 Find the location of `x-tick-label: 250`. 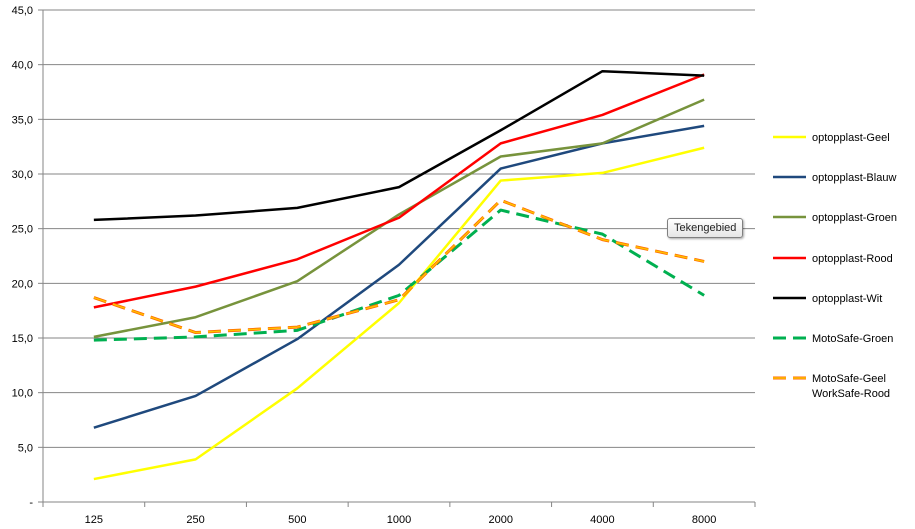

x-tick-label: 250 is located at coordinates (195, 520).